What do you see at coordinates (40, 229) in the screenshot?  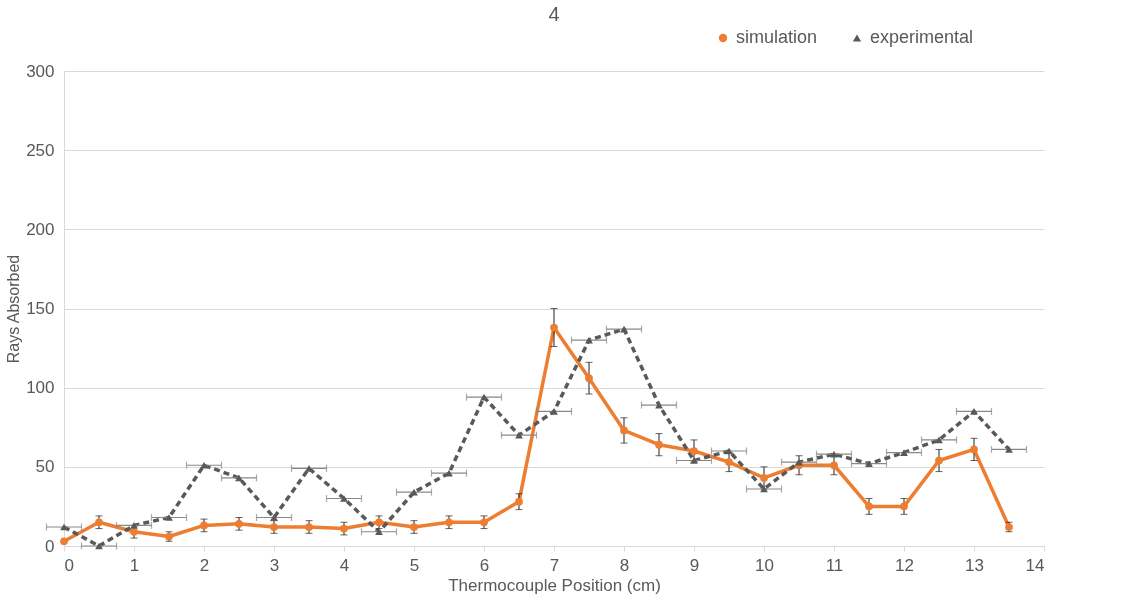 I see `y-tick-label: 200` at bounding box center [40, 229].